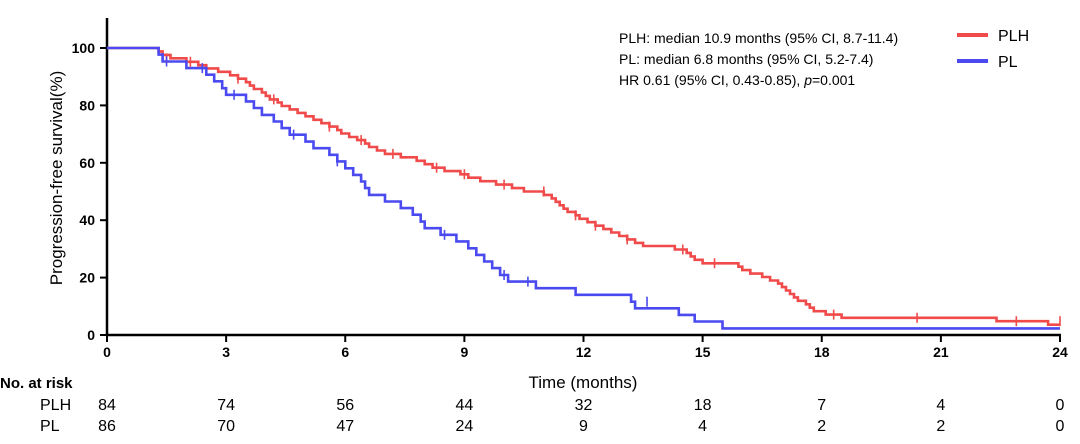  What do you see at coordinates (50, 426) in the screenshot?
I see `risk-row-label-pl: PL` at bounding box center [50, 426].